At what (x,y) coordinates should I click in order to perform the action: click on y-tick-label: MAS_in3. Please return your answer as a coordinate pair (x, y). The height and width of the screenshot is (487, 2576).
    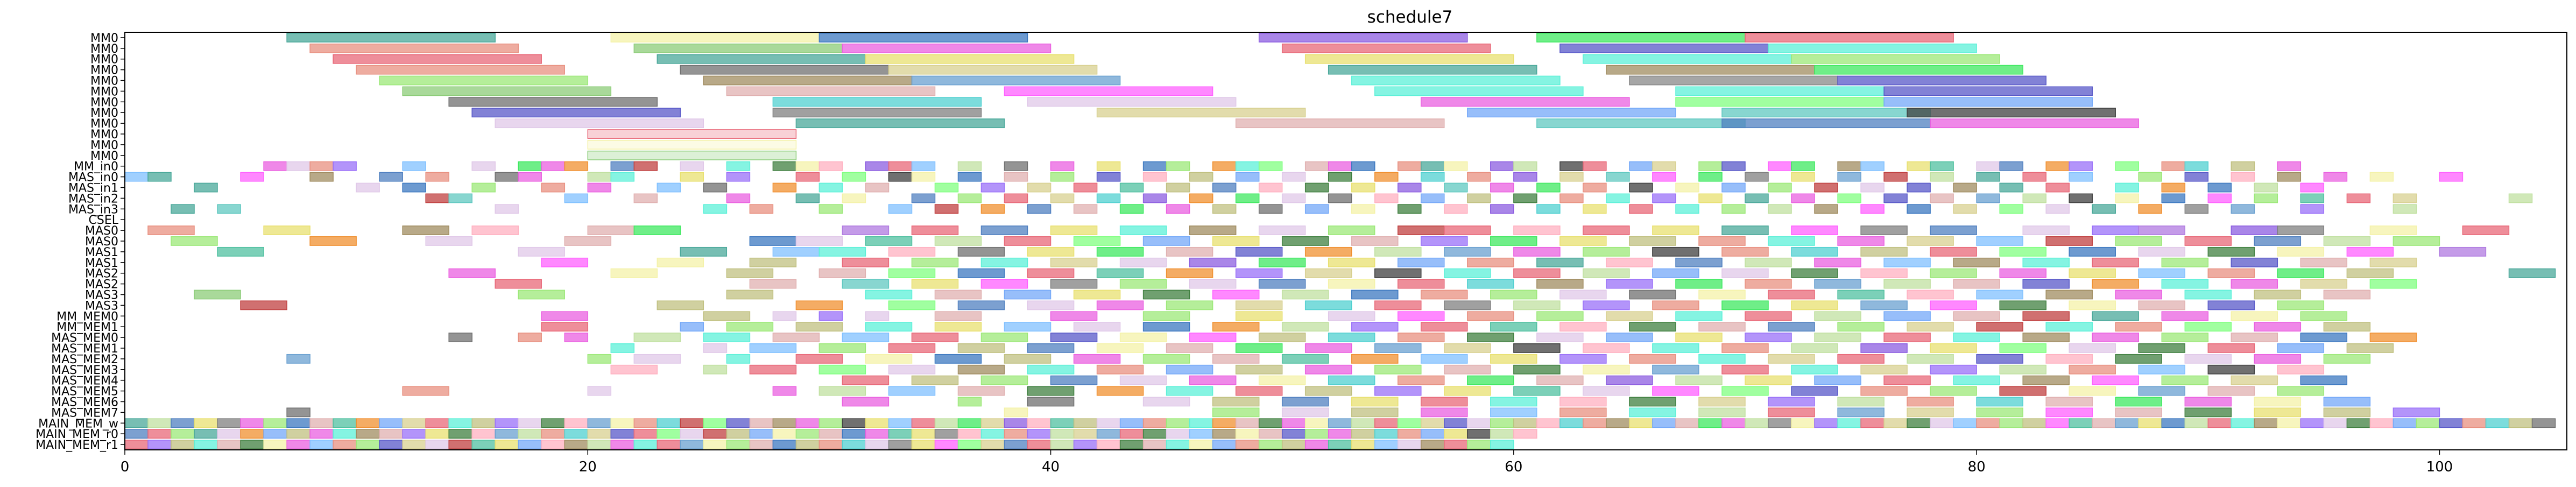
    Looking at the image, I should click on (93, 209).